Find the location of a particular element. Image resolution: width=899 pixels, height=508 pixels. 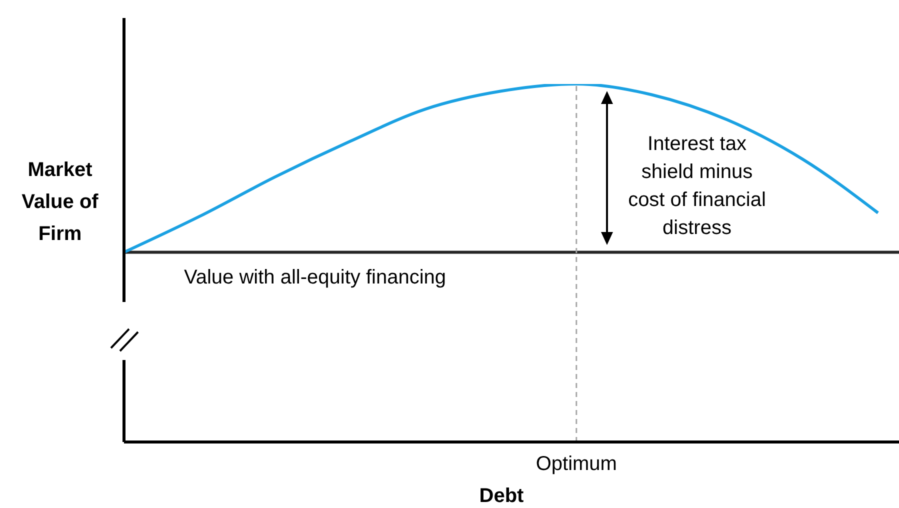

text: Optimum is located at coordinates (576, 464).